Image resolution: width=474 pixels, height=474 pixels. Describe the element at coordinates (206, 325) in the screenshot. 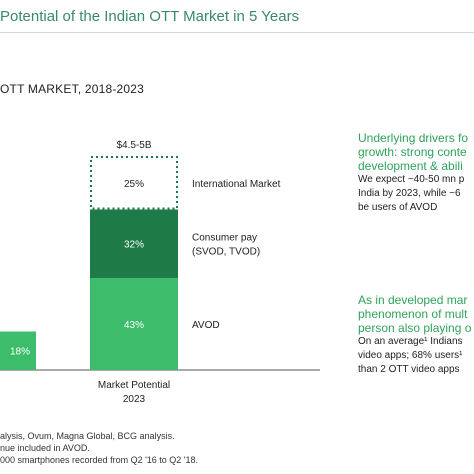

I see `legend-entry: AVOD` at that location.